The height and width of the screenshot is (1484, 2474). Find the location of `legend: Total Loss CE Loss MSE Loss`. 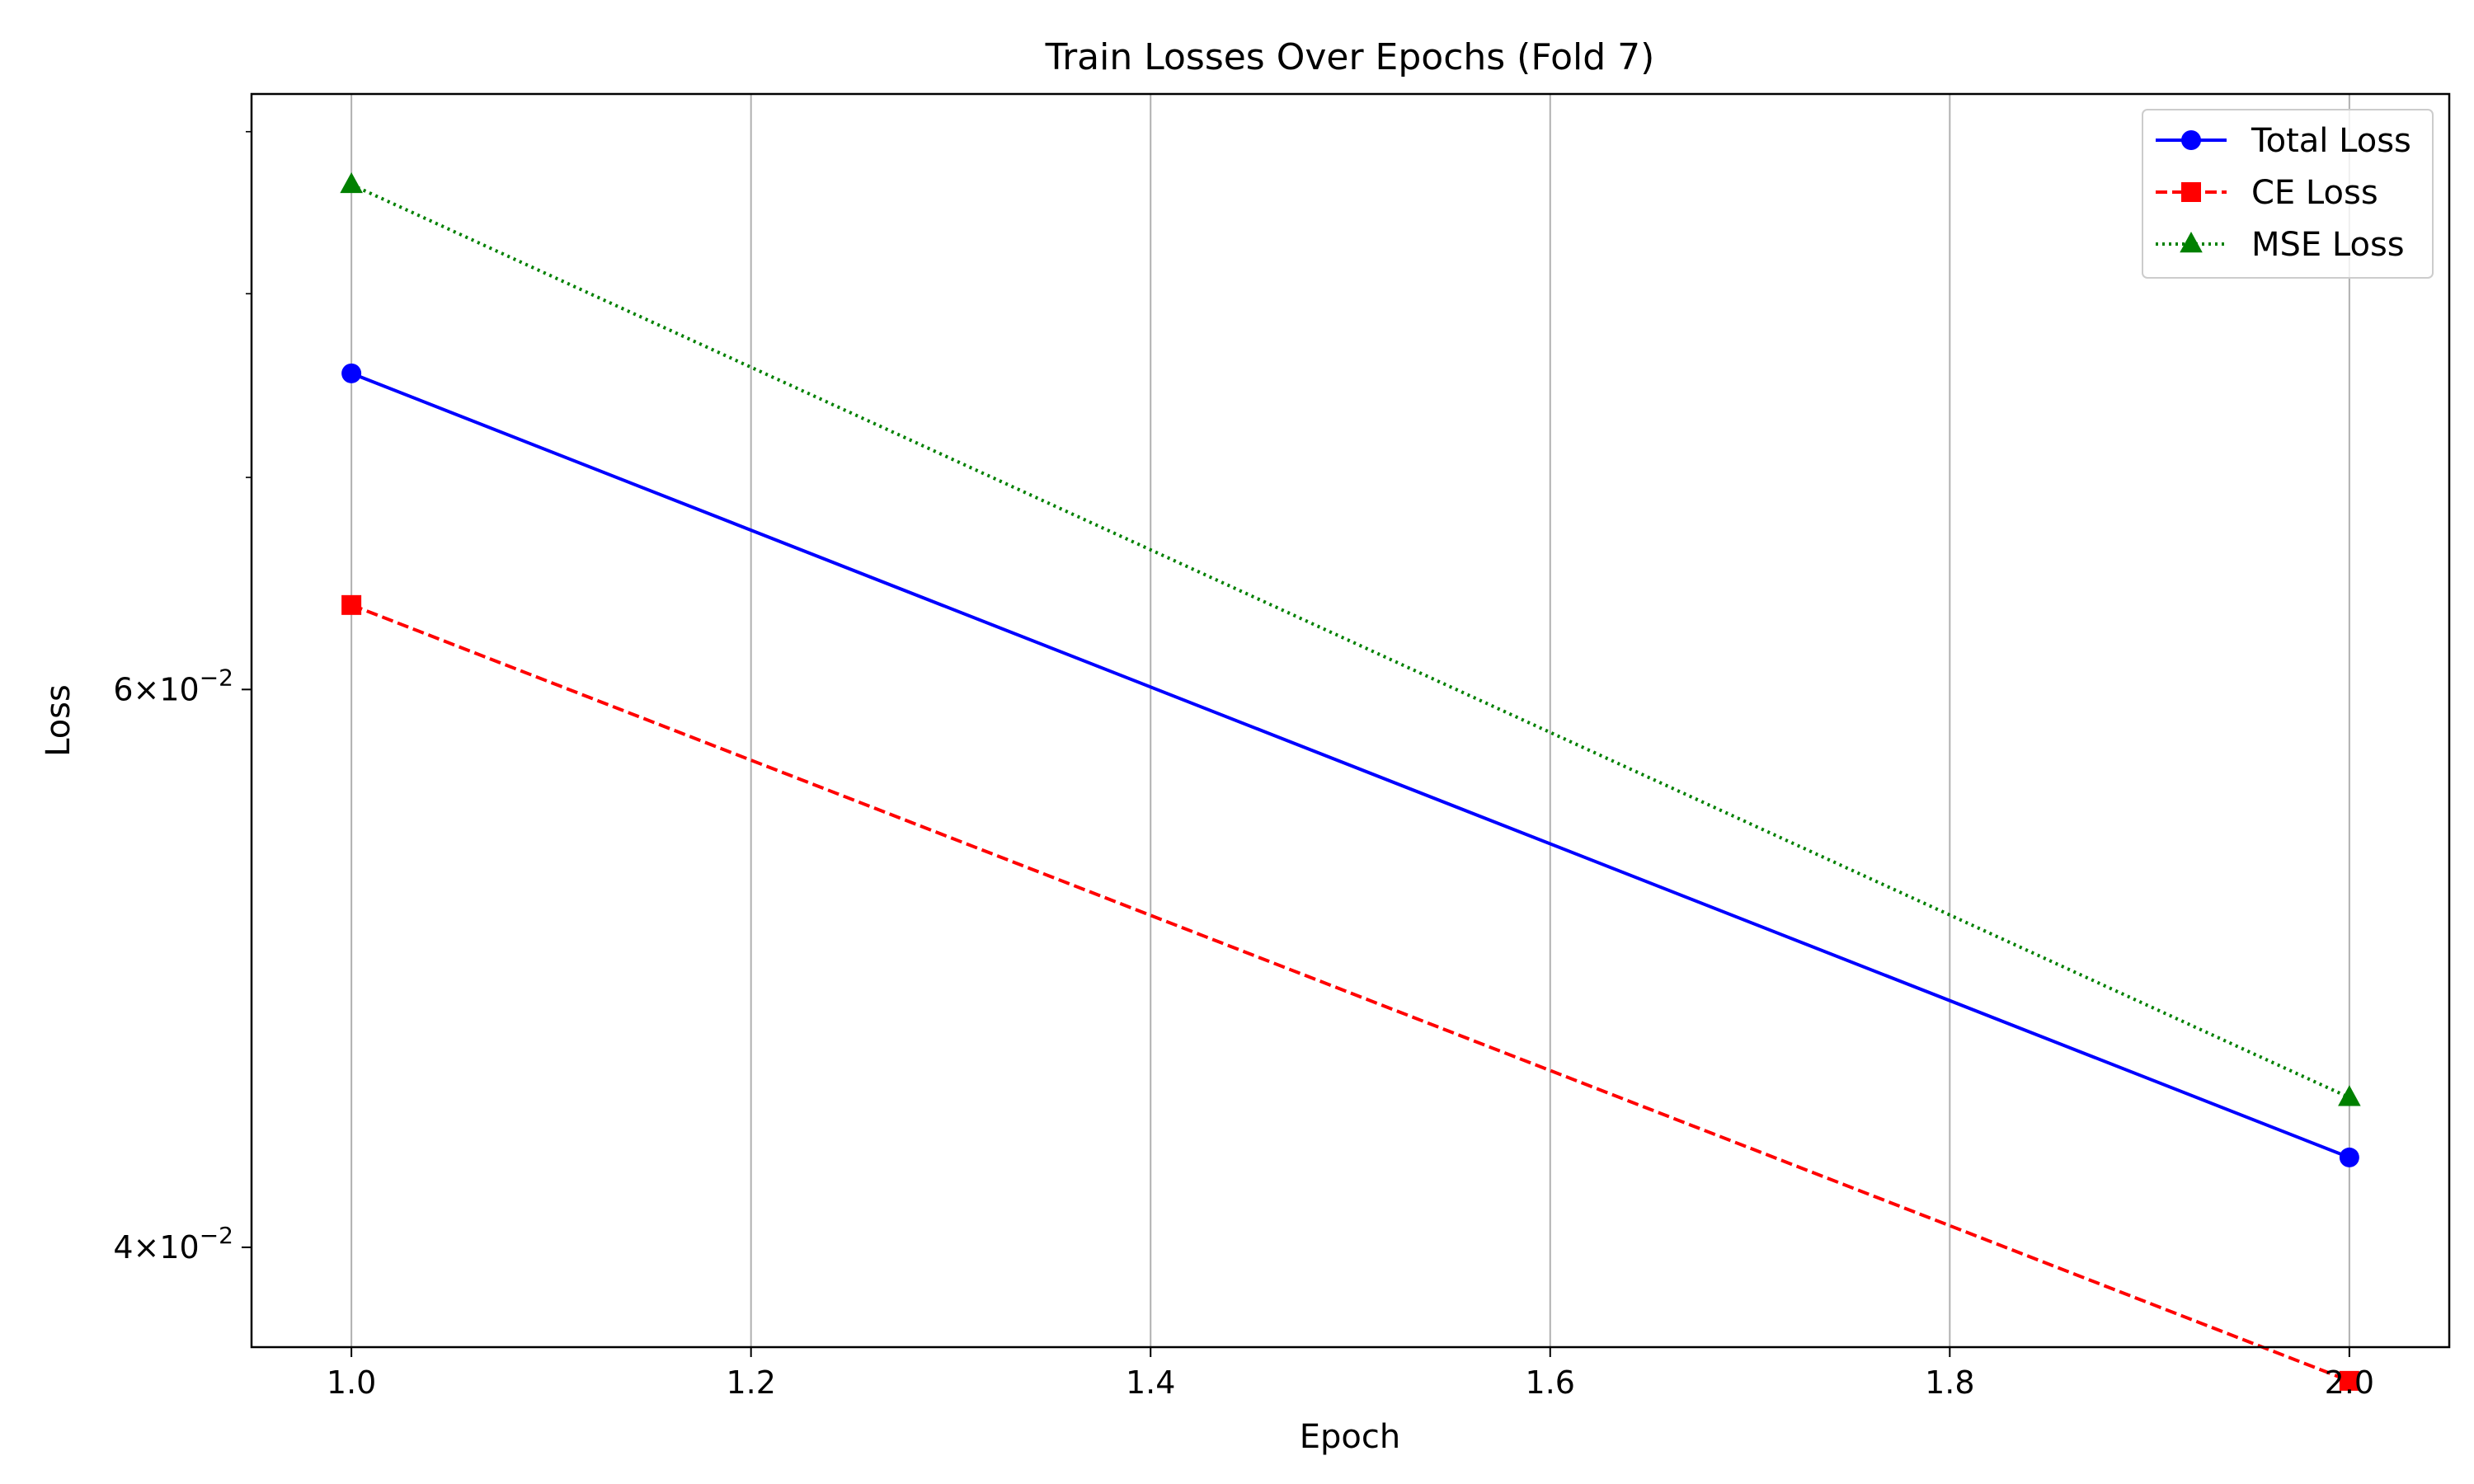

legend: Total Loss CE Loss MSE Loss is located at coordinates (2288, 194).